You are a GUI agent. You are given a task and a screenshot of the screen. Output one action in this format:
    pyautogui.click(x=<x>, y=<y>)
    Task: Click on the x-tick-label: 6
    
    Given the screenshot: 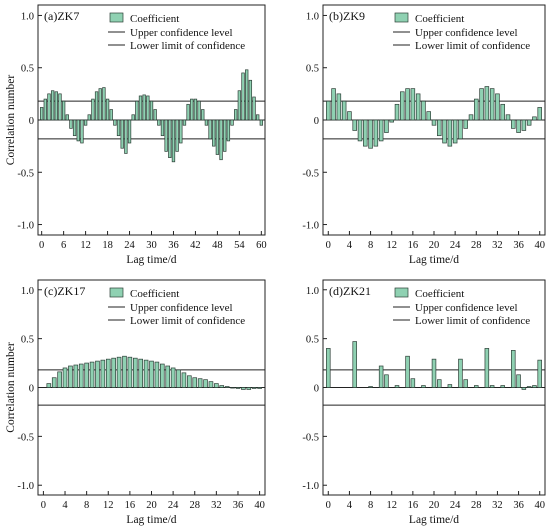 What is the action you would take?
    pyautogui.click(x=63, y=245)
    